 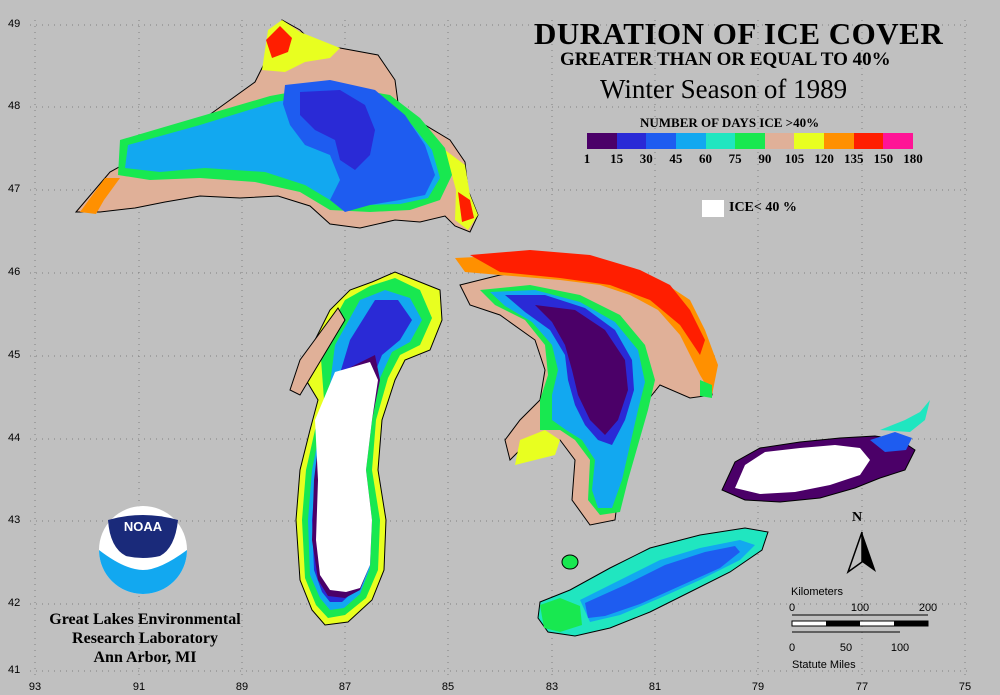 I want to click on org-line-1: Great Lakes Environmental, so click(x=145, y=619).